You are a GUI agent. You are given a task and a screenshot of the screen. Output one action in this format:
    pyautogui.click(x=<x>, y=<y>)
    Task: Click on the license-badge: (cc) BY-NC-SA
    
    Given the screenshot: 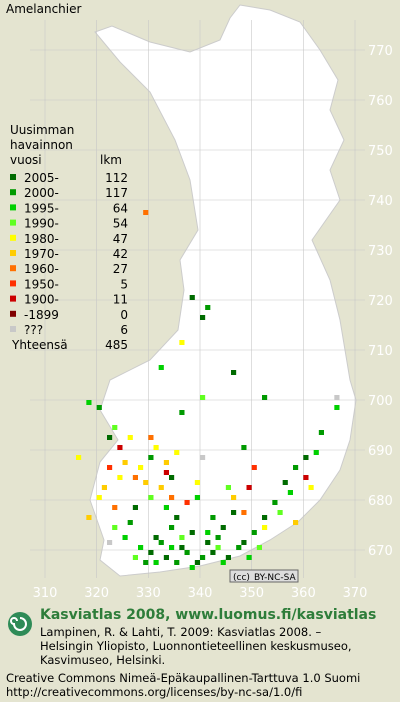 What is the action you would take?
    pyautogui.click(x=264, y=576)
    